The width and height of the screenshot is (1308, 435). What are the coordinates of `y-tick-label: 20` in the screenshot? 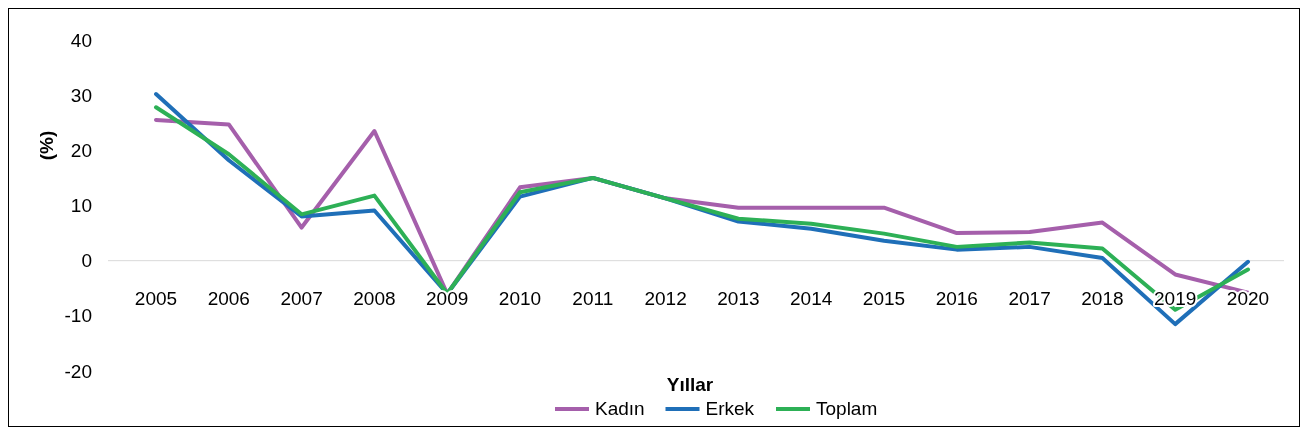 It's located at (81, 150).